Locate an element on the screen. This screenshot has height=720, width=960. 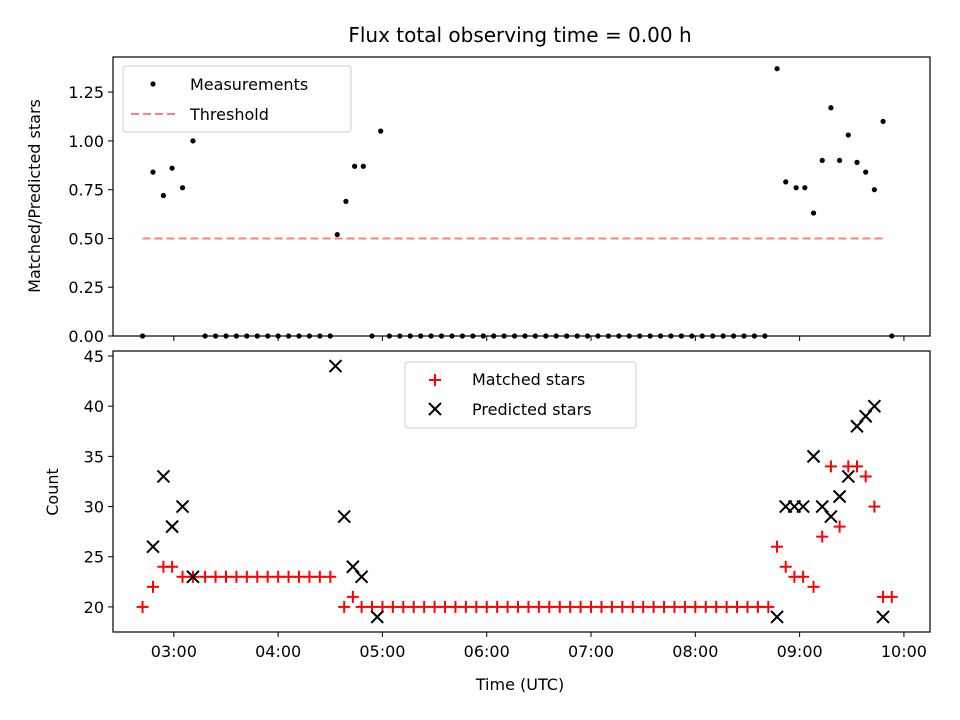
legend-threshold-label: Threshold is located at coordinates (229, 114).